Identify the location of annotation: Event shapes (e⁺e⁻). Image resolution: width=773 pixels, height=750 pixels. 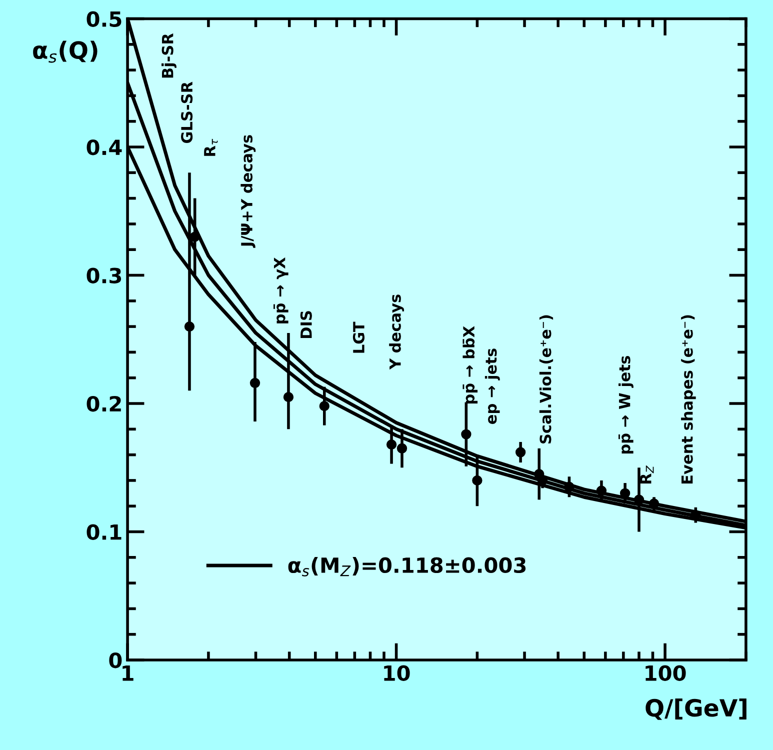
(688, 399).